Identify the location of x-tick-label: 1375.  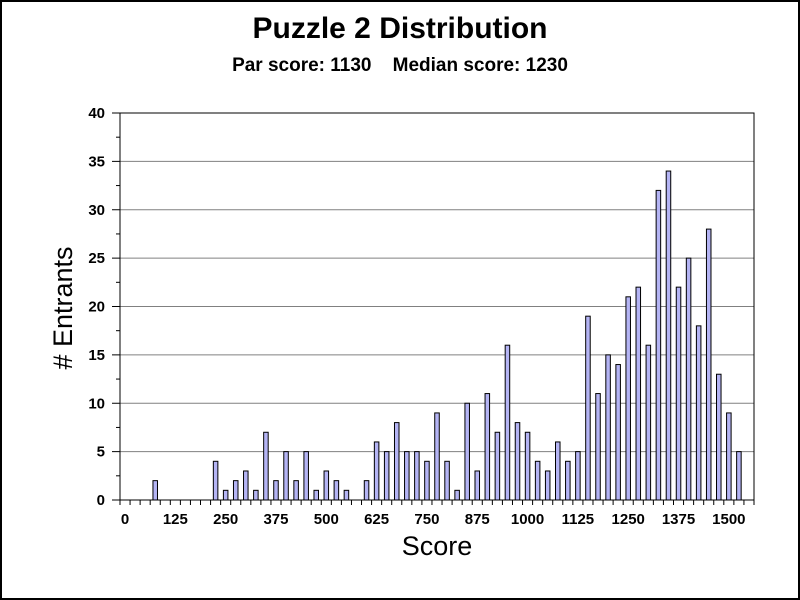
(678, 519).